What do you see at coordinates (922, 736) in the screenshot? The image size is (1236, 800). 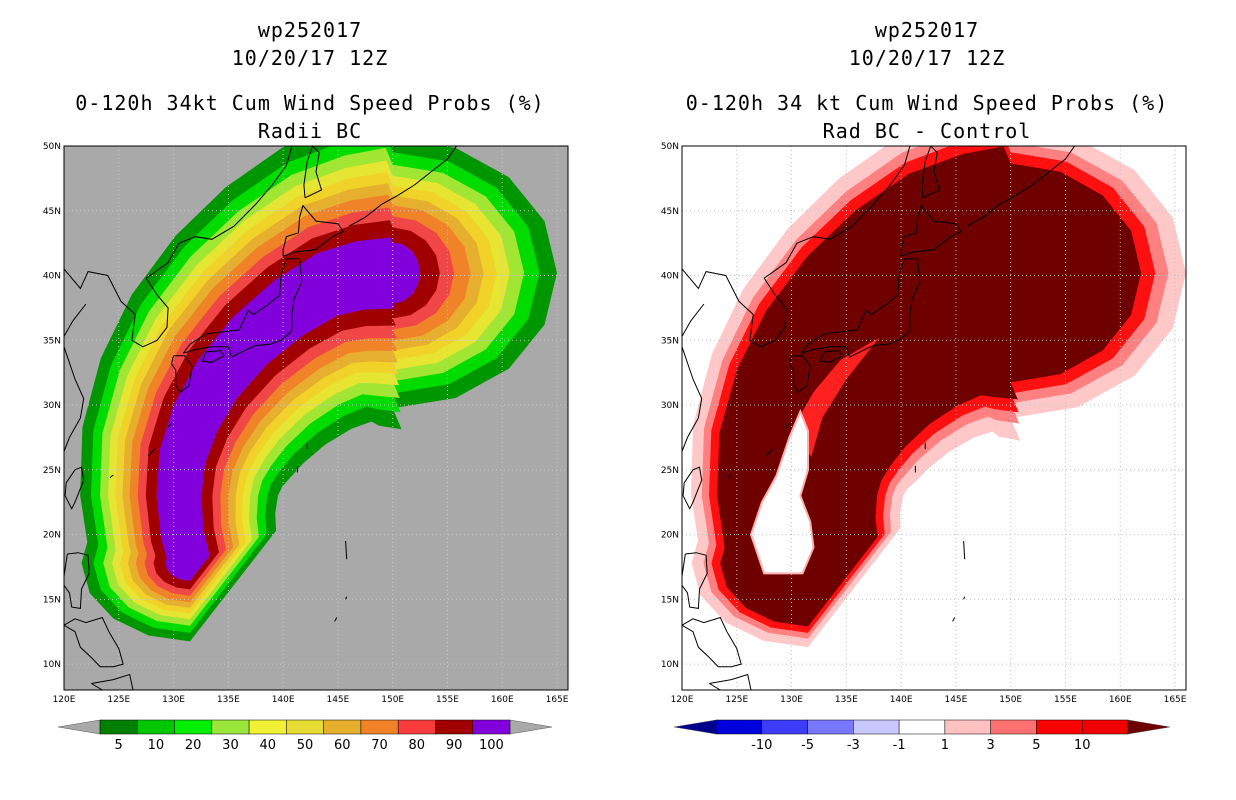 I see `right-colorbar: -10 -5 -3 -1 1 3 5 10` at bounding box center [922, 736].